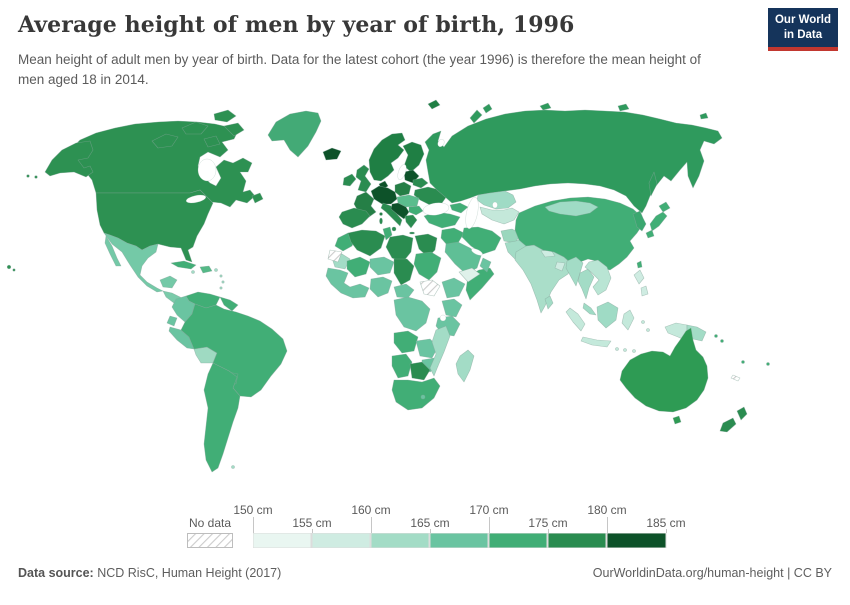 Image resolution: width=850 pixels, height=605 pixels. I want to click on country-argentina-chile, so click(222, 417).